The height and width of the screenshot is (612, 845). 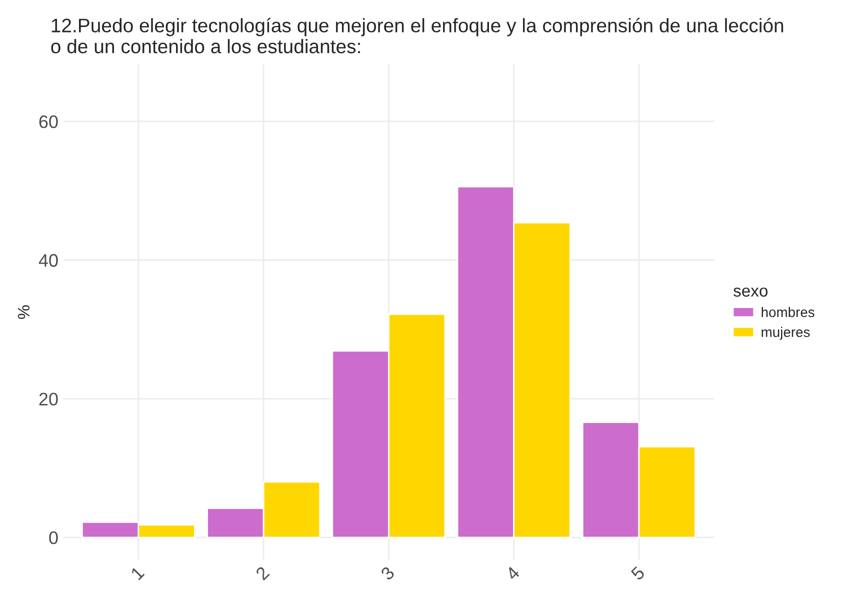 I want to click on x-tick-label: 1, so click(x=137, y=573).